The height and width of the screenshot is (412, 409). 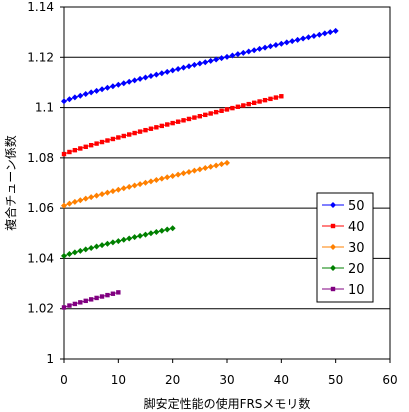 What do you see at coordinates (45, 183) in the screenshot?
I see `y-axis: 1 1.02 1.04 1.06 1.08 1.1 1.12 1.14` at bounding box center [45, 183].